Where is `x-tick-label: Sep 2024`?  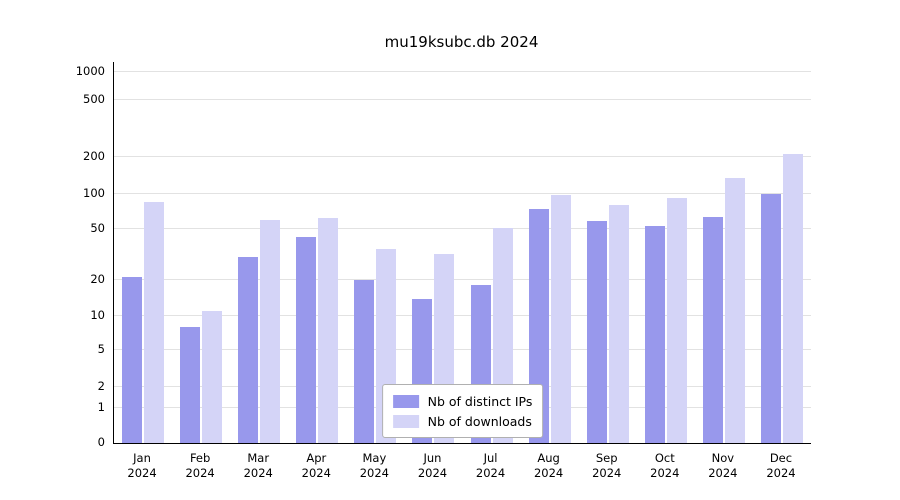 x-tick-label: Sep 2024 is located at coordinates (607, 466).